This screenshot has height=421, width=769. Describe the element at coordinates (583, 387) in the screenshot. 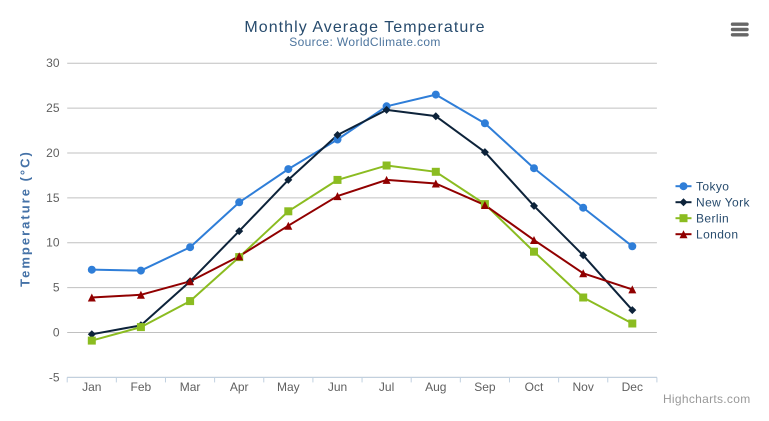

I see `svg-text: Nov` at that location.